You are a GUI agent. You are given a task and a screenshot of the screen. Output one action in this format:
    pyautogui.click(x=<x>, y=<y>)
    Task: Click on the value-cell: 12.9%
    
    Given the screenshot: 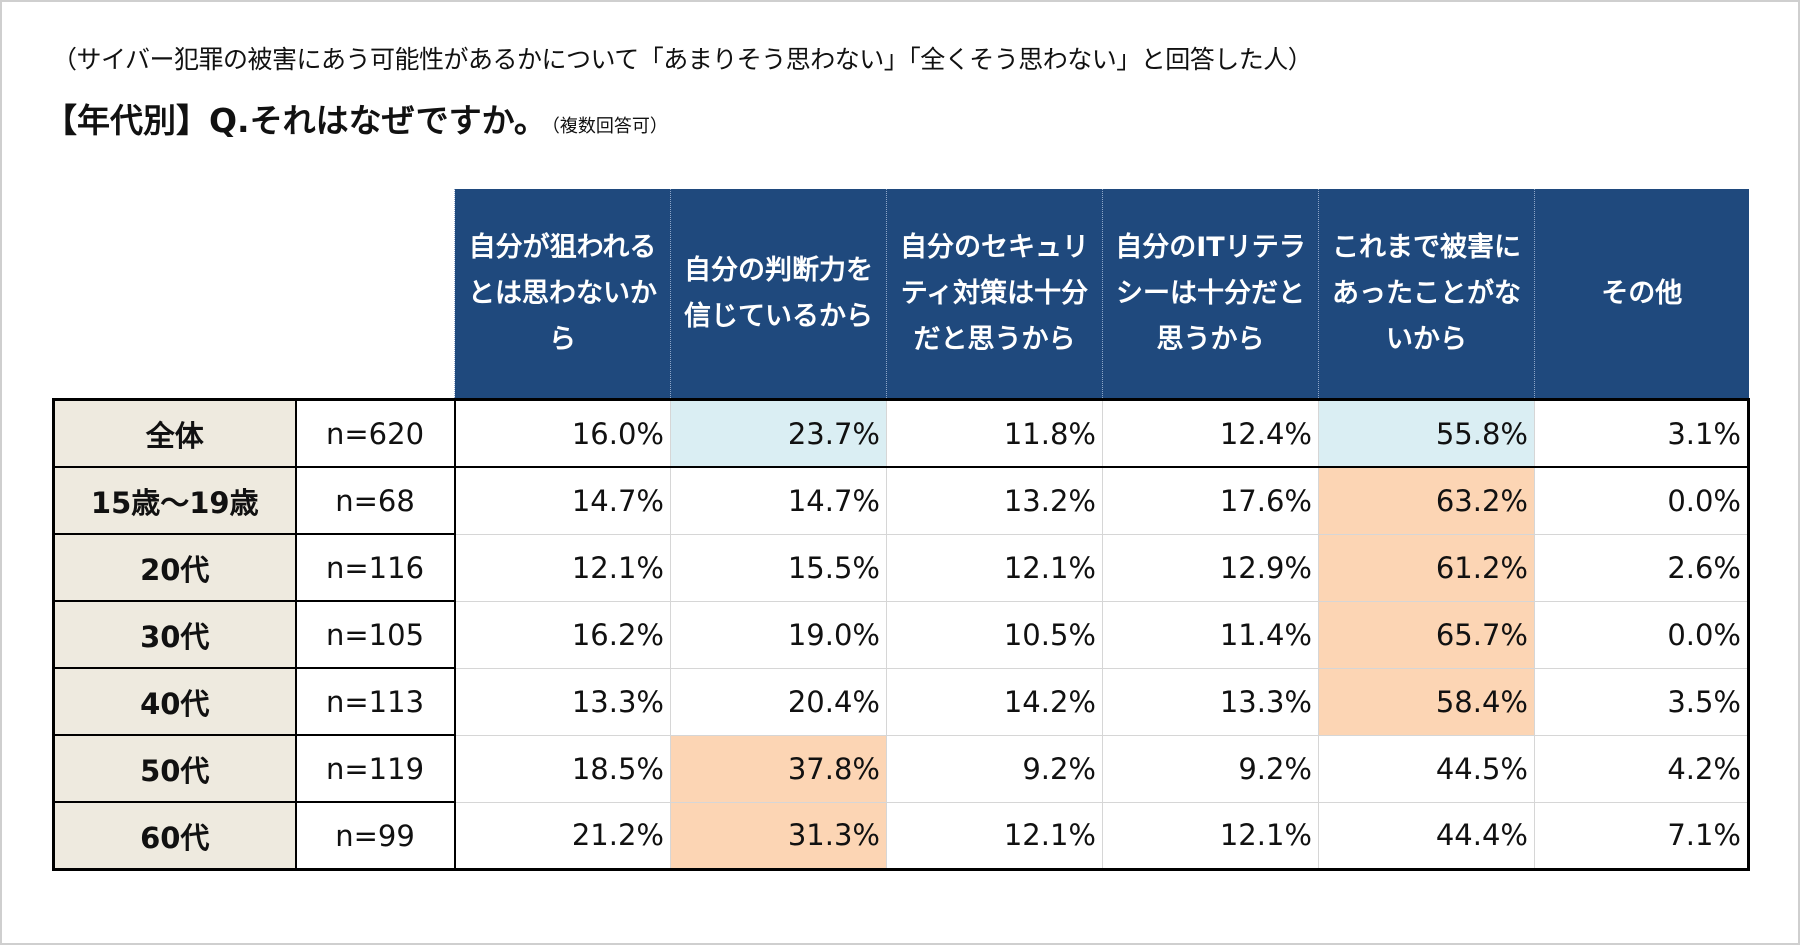 What is the action you would take?
    pyautogui.click(x=1210, y=567)
    